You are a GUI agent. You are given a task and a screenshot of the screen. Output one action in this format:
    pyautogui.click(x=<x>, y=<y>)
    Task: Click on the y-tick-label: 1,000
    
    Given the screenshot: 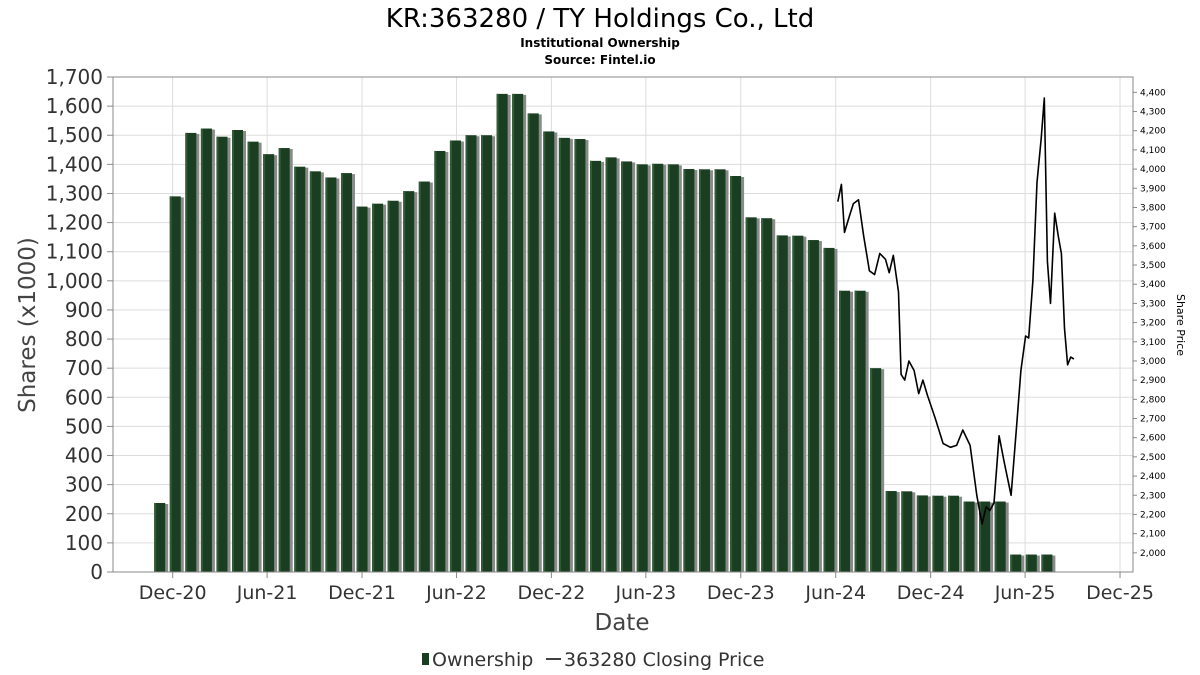 What is the action you would take?
    pyautogui.click(x=74, y=281)
    